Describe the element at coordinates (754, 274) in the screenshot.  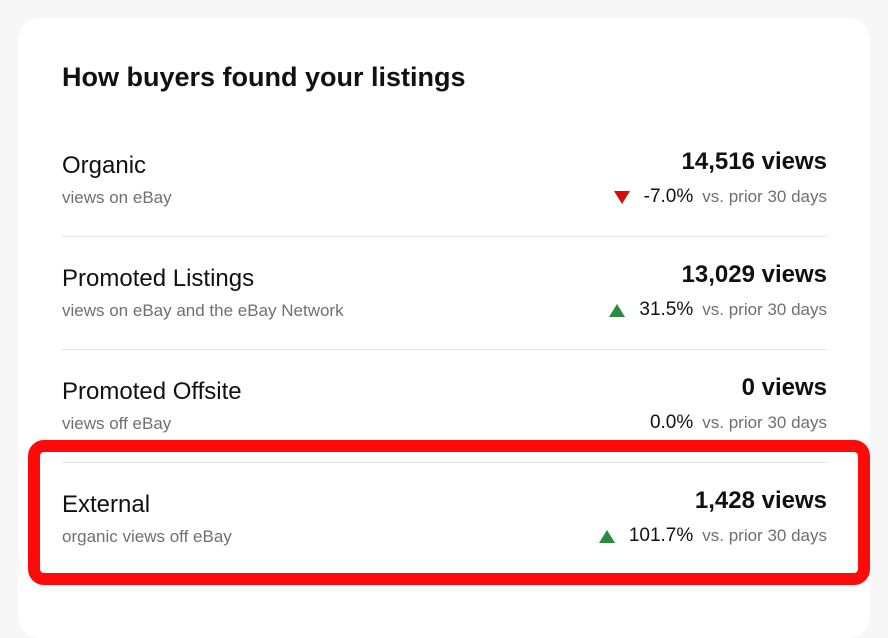
I see `row-views: 13,029 views` at that location.